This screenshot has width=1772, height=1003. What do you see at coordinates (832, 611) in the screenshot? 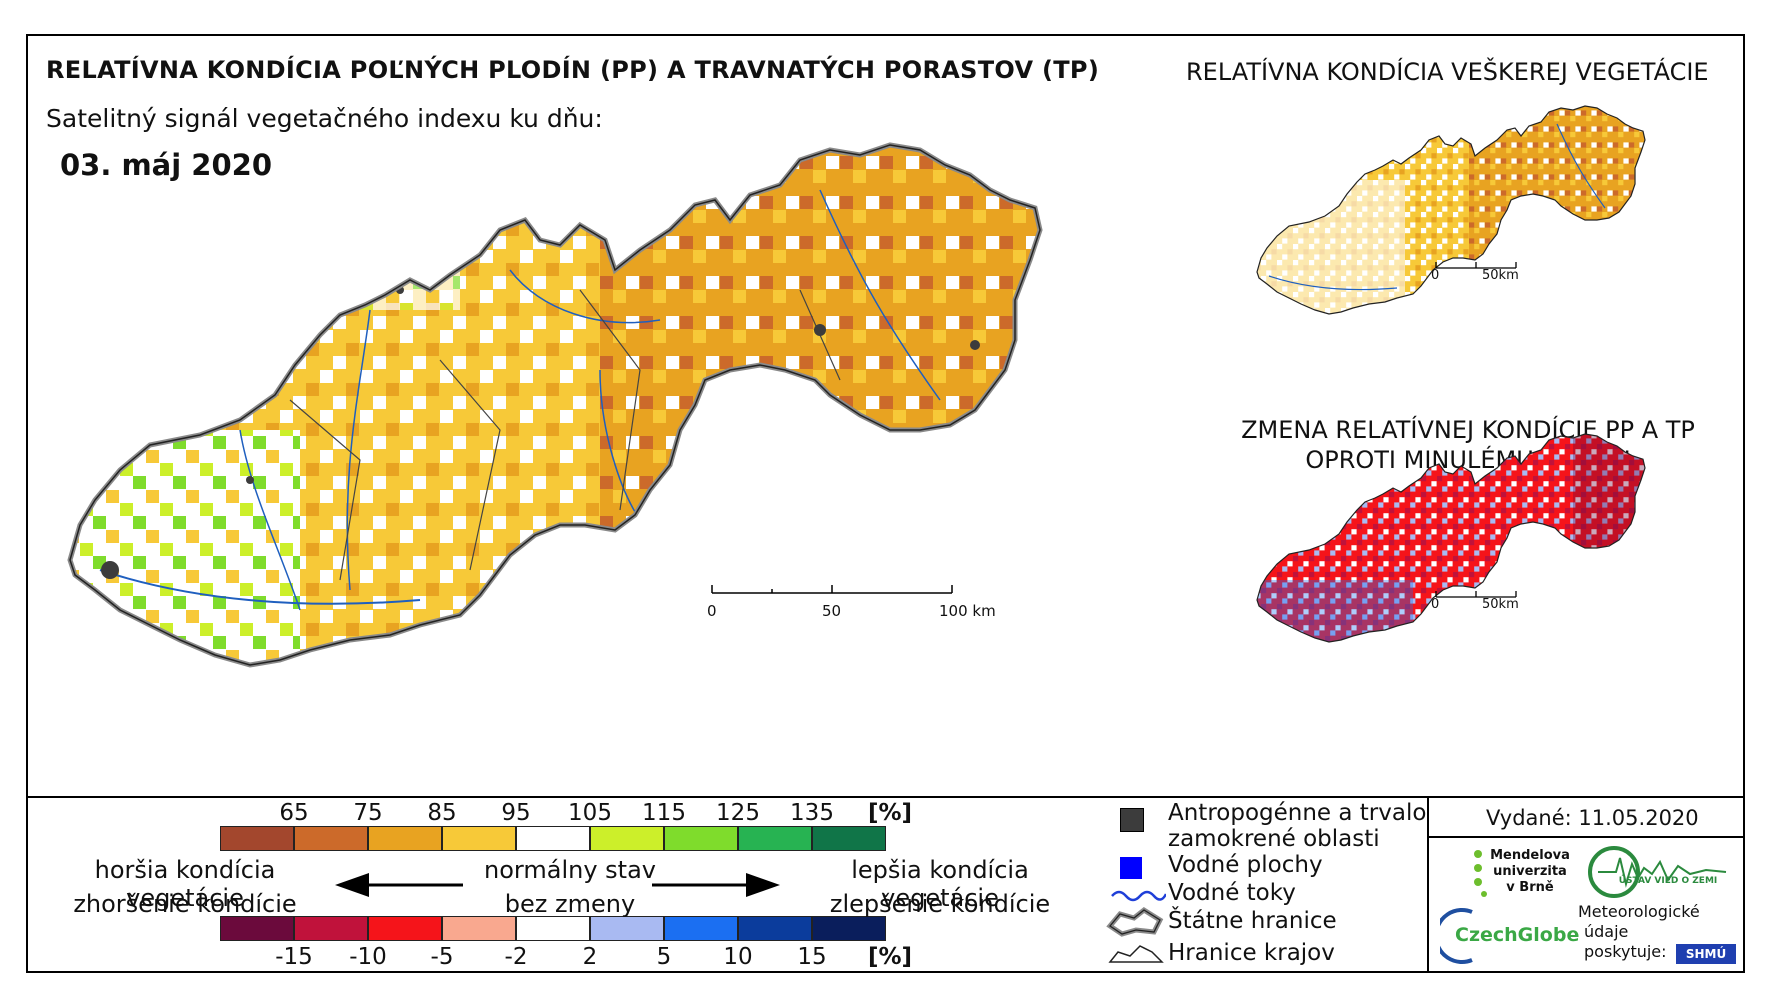
I see `main-scale-50: 50` at bounding box center [832, 611].